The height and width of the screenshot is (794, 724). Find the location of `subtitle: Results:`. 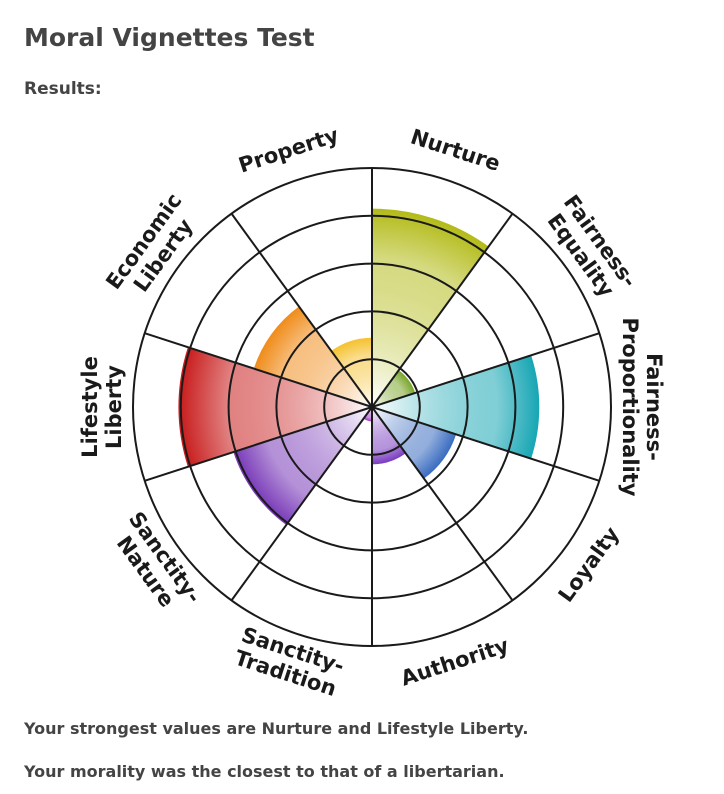

subtitle: Results: is located at coordinates (63, 89).